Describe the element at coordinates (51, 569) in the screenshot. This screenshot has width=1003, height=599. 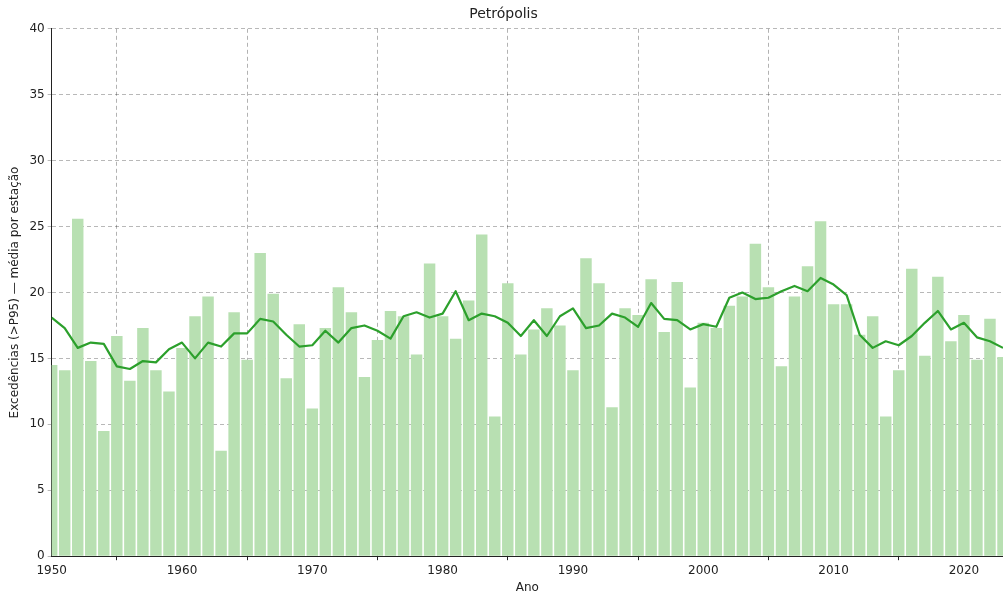
I see `x-tick-label: 1950` at that location.